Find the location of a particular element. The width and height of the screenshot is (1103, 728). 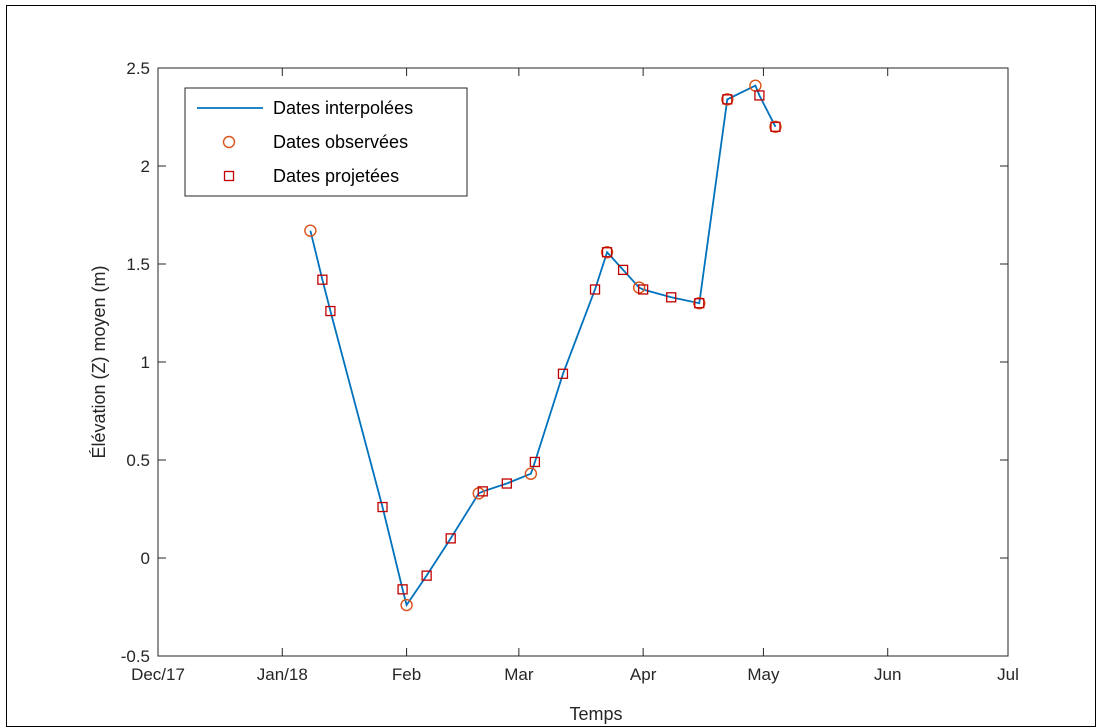

y-tick-label: 1.5 is located at coordinates (138, 264).